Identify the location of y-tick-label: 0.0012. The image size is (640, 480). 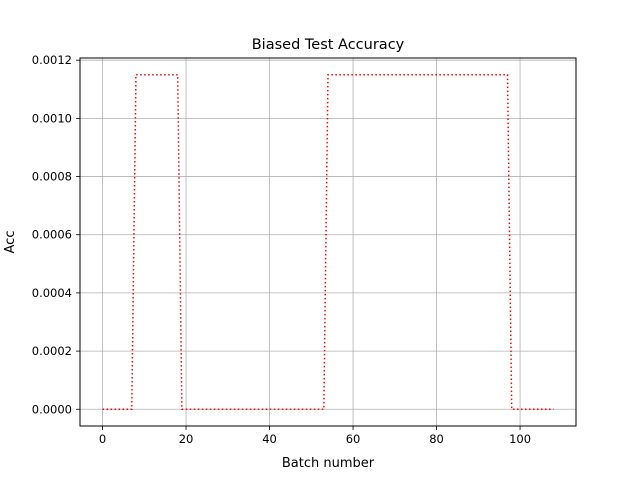
(52, 60).